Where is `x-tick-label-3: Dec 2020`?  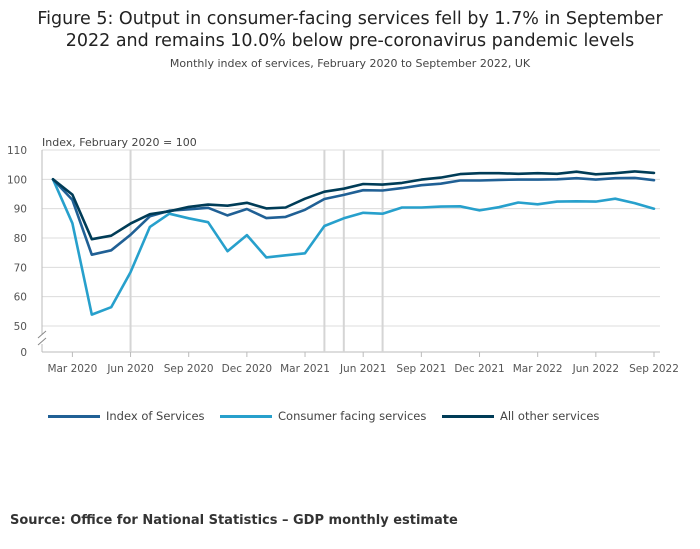
x-tick-label-3: Dec 2020 is located at coordinates (247, 369).